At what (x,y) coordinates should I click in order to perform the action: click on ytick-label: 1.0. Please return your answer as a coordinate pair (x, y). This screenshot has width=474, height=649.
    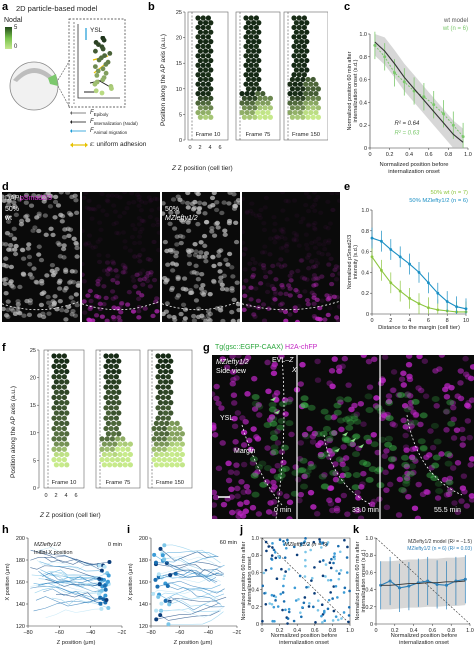
    Looking at the image, I should click on (369, 539).